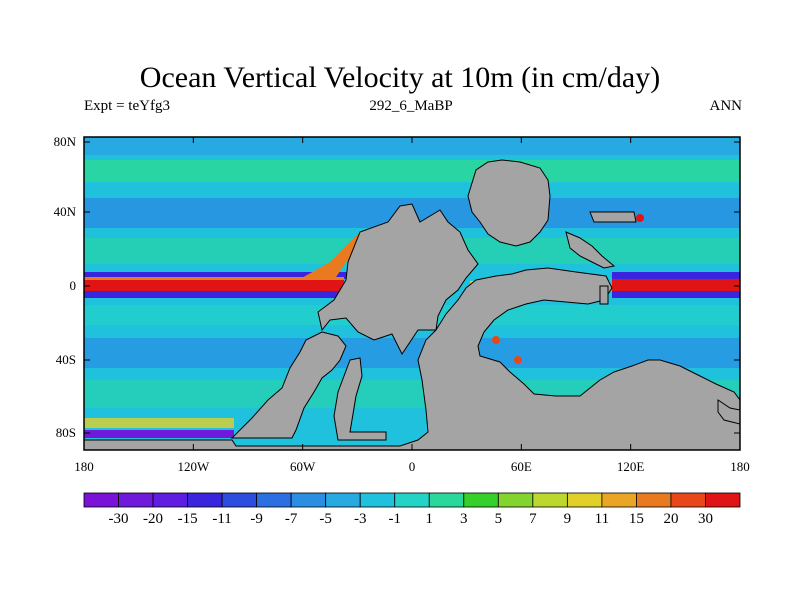 The height and width of the screenshot is (600, 800). I want to click on equatorial-orange, so click(214, 278).